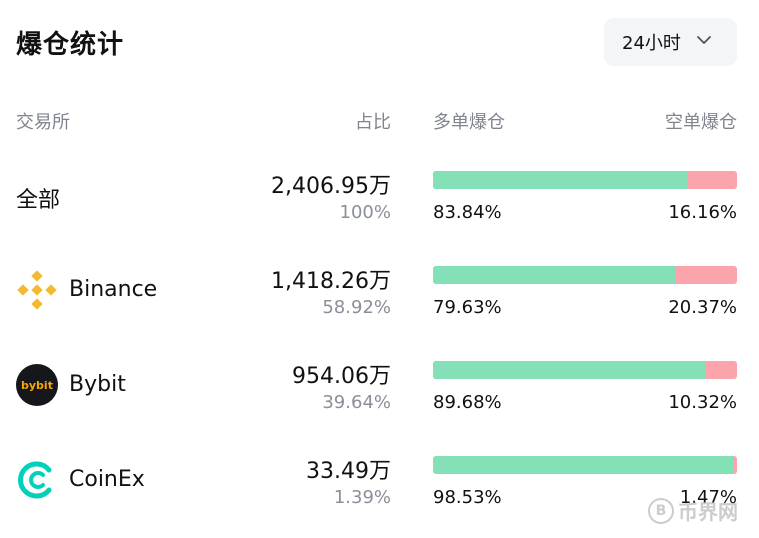  I want to click on exchange-name: CoinEx, so click(107, 479).